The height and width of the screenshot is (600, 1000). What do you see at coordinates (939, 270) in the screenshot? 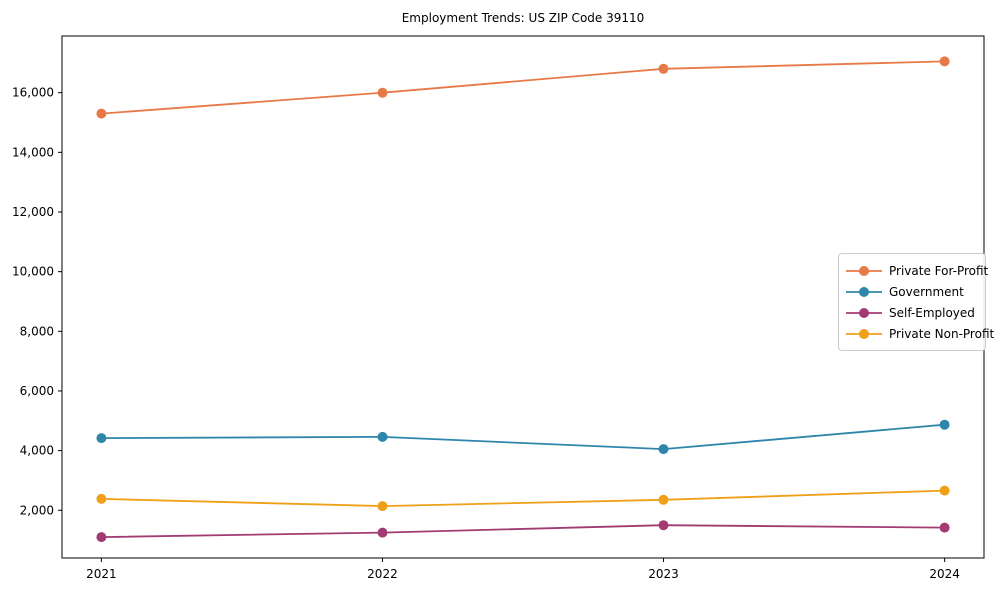
I see `legend-label: Private For-Profit` at bounding box center [939, 270].